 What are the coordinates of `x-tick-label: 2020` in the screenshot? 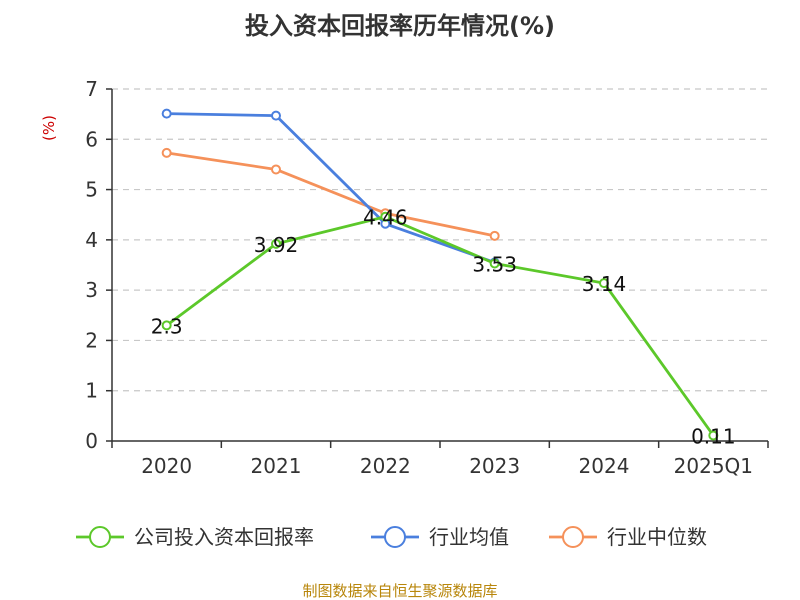 It's located at (166, 466).